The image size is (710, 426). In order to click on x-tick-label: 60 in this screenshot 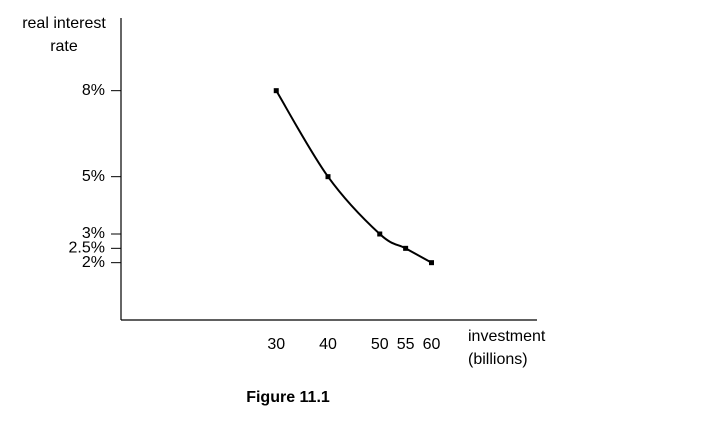, I will do `click(432, 344)`.